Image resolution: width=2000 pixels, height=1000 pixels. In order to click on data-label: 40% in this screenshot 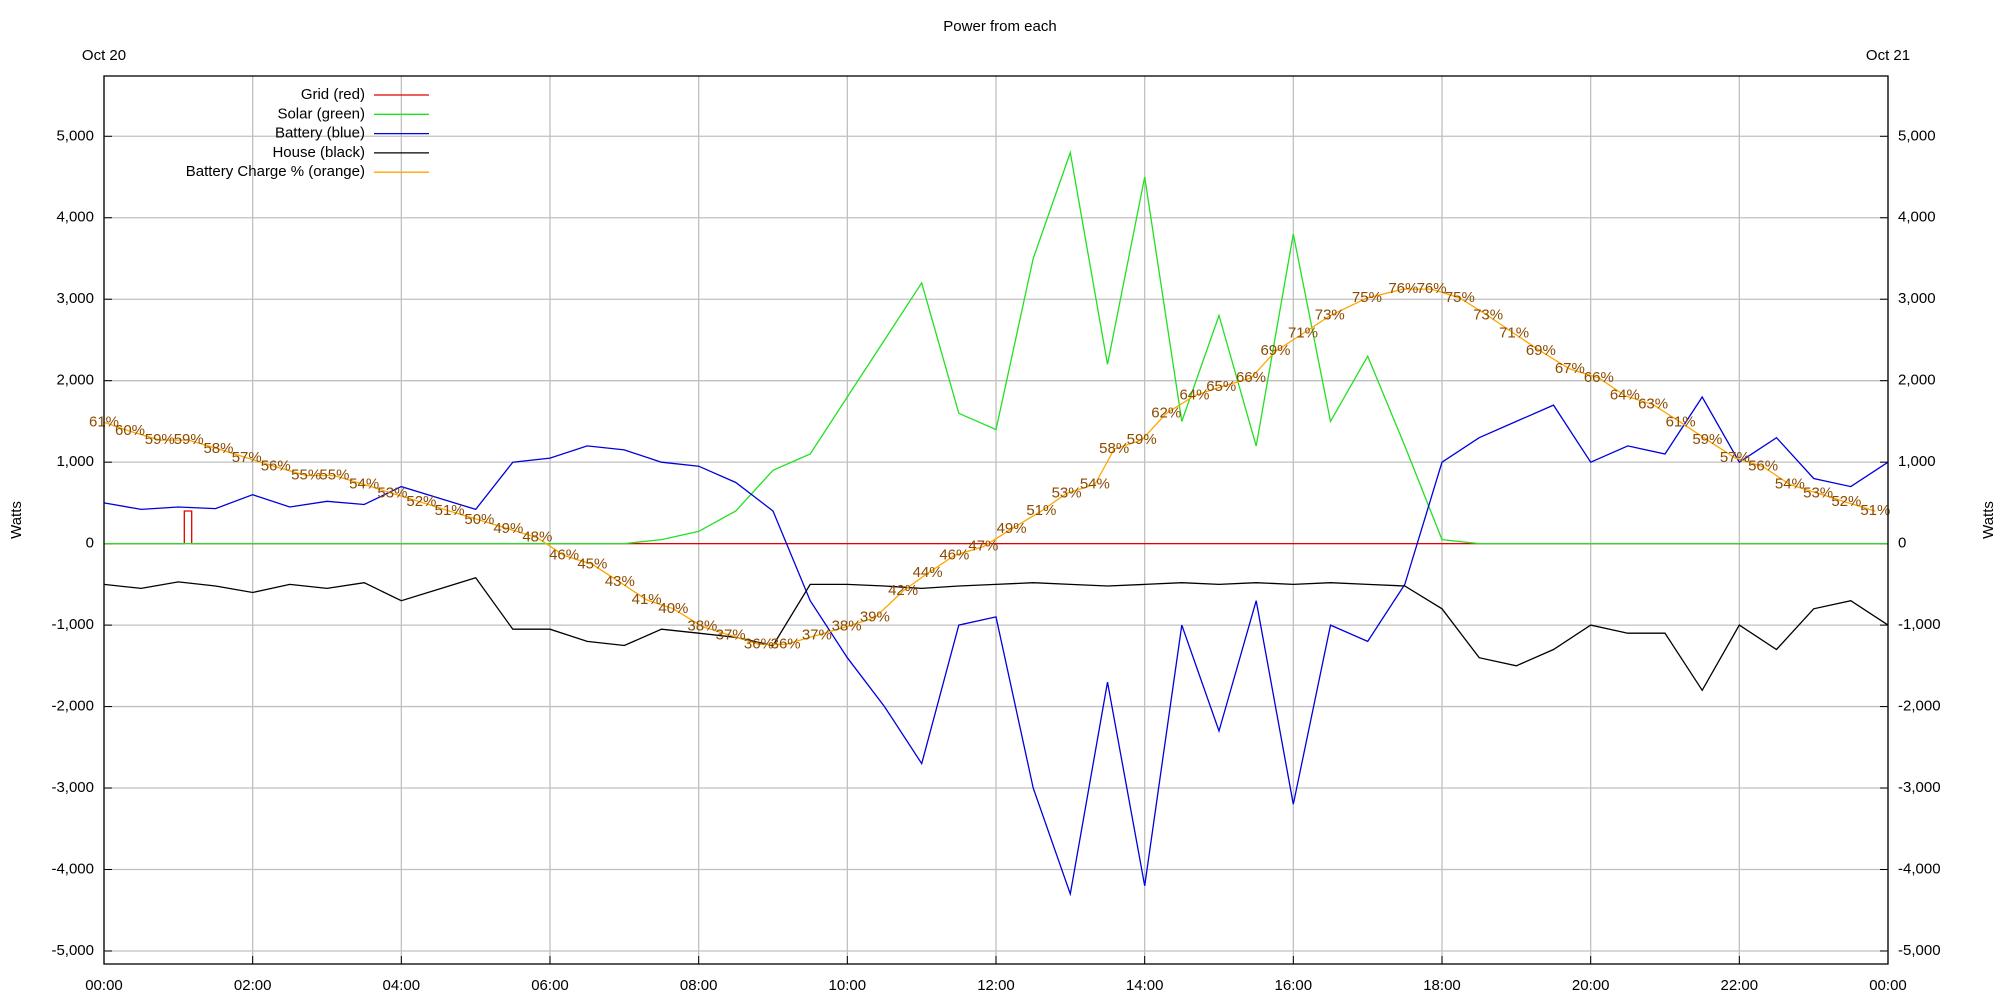, I will do `click(673, 608)`.